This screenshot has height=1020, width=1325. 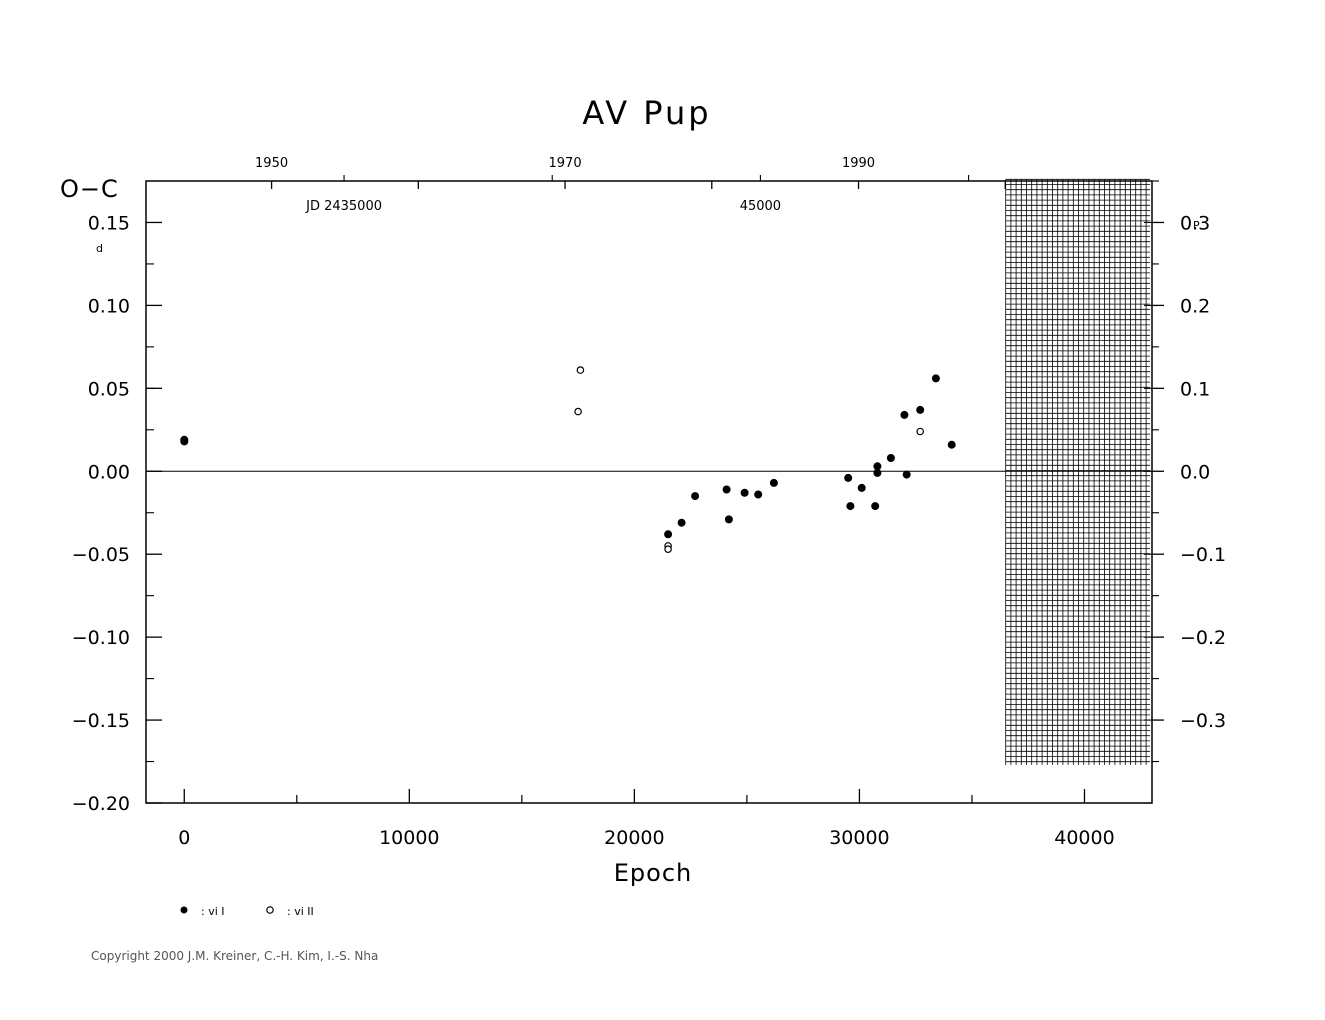 What do you see at coordinates (858, 163) in the screenshot?
I see `top-year-label: 1990` at bounding box center [858, 163].